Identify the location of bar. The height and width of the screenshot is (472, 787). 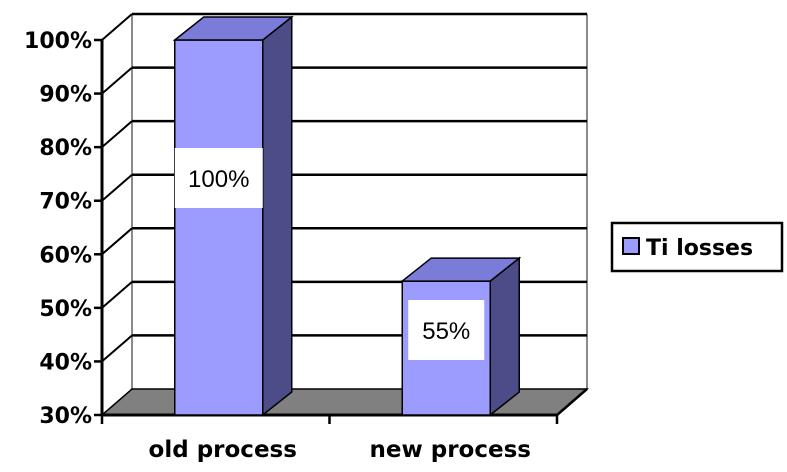
(233, 216).